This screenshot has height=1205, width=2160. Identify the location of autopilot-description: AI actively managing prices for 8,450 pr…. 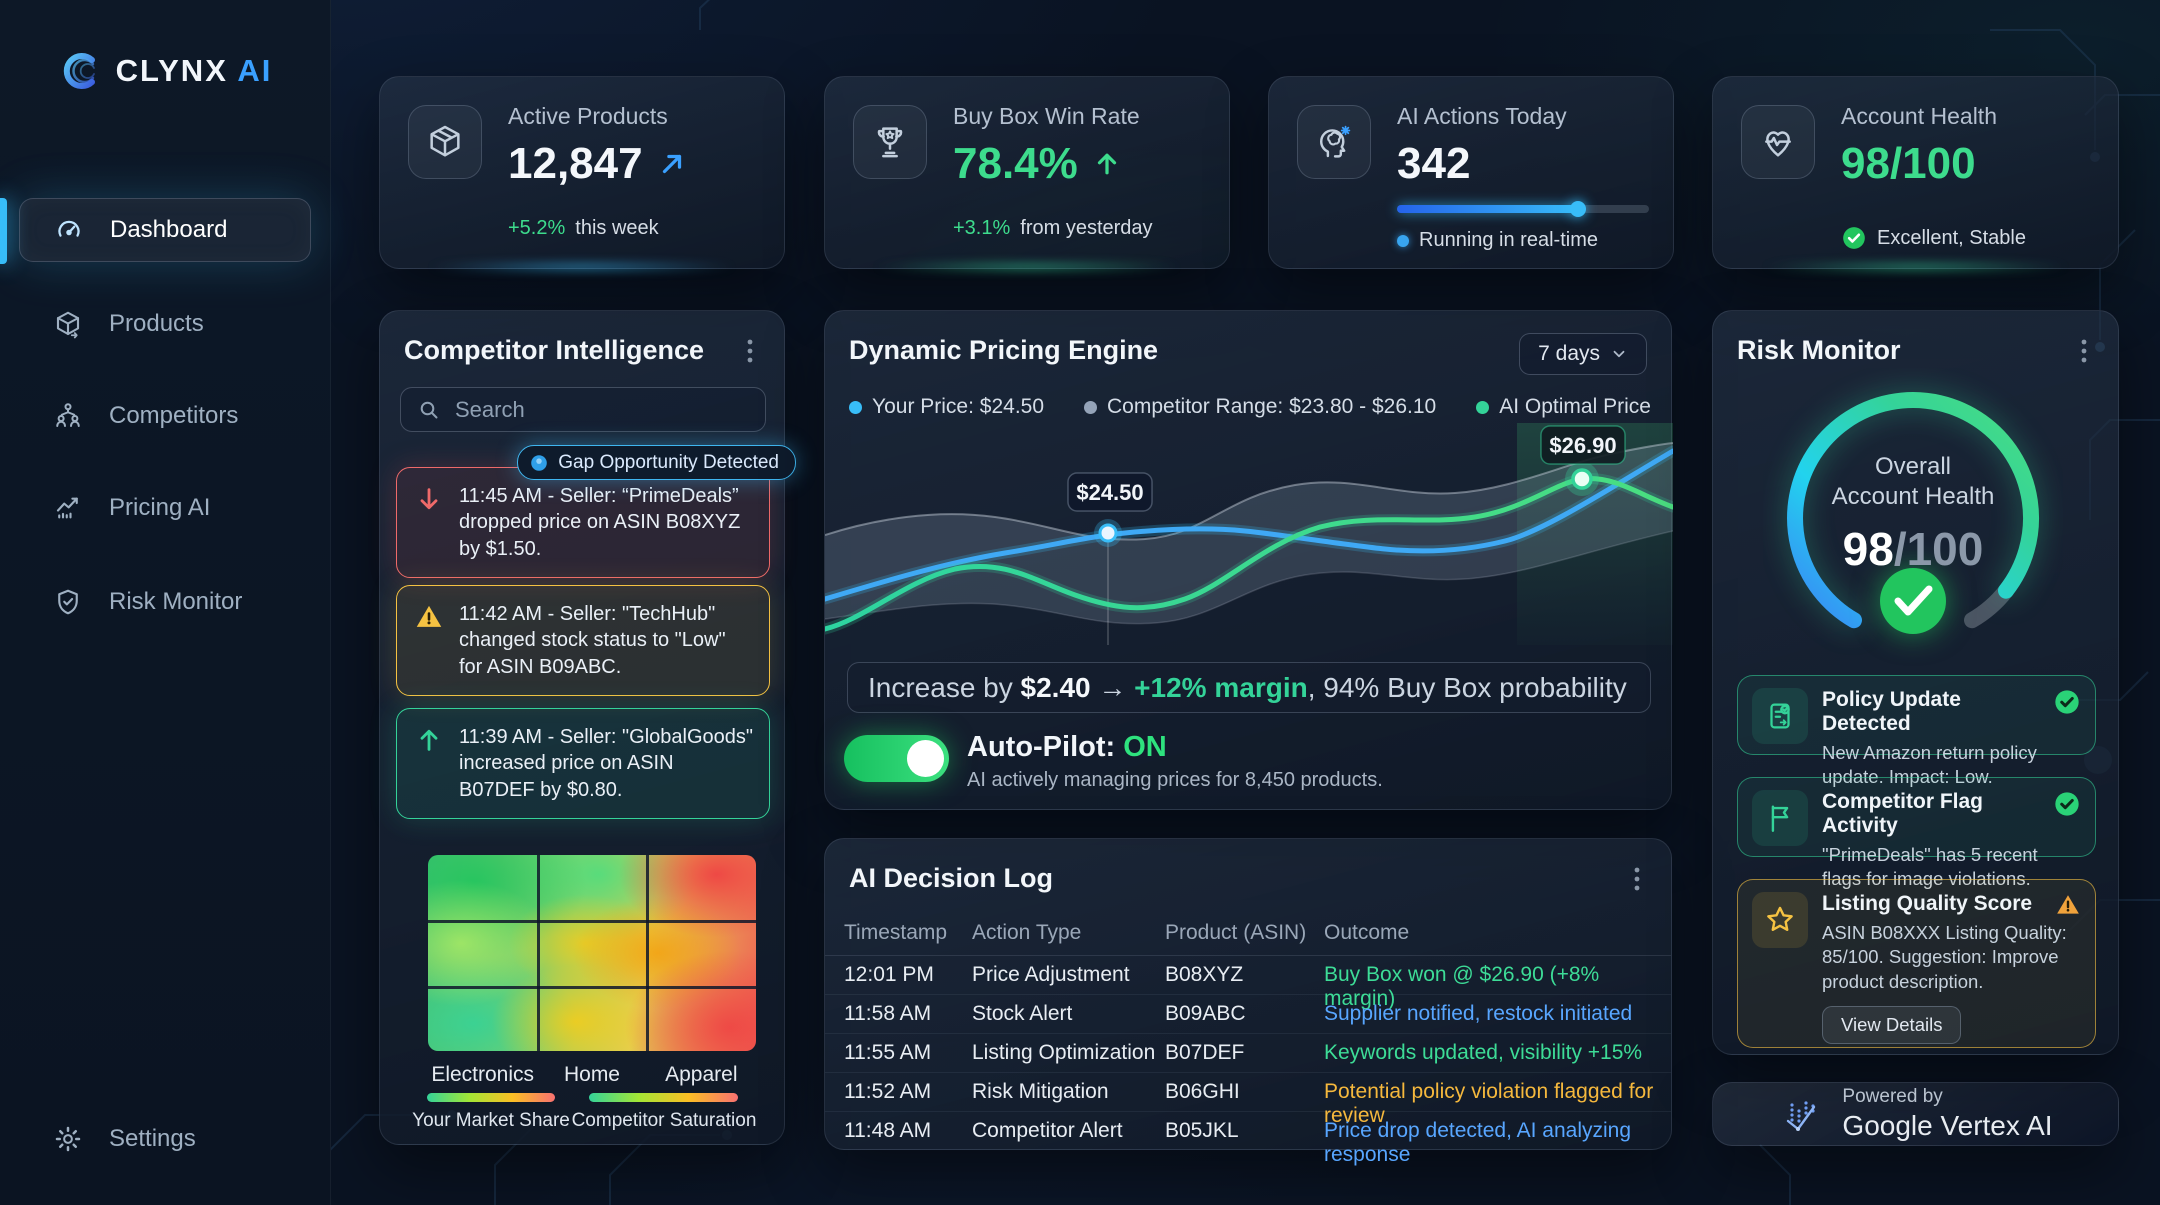
(1175, 780).